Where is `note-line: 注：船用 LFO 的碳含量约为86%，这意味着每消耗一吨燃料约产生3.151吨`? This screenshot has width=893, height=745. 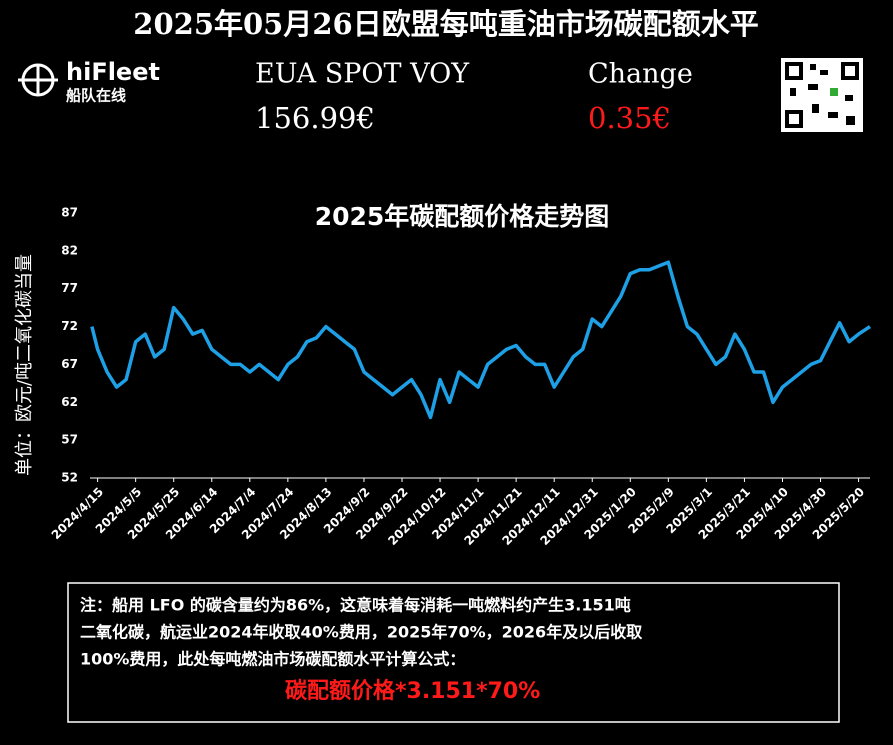
note-line: 注：船用 LFO 的碳含量约为86%，这意味着每消耗一吨燃料约产生3.151吨 is located at coordinates (355, 605).